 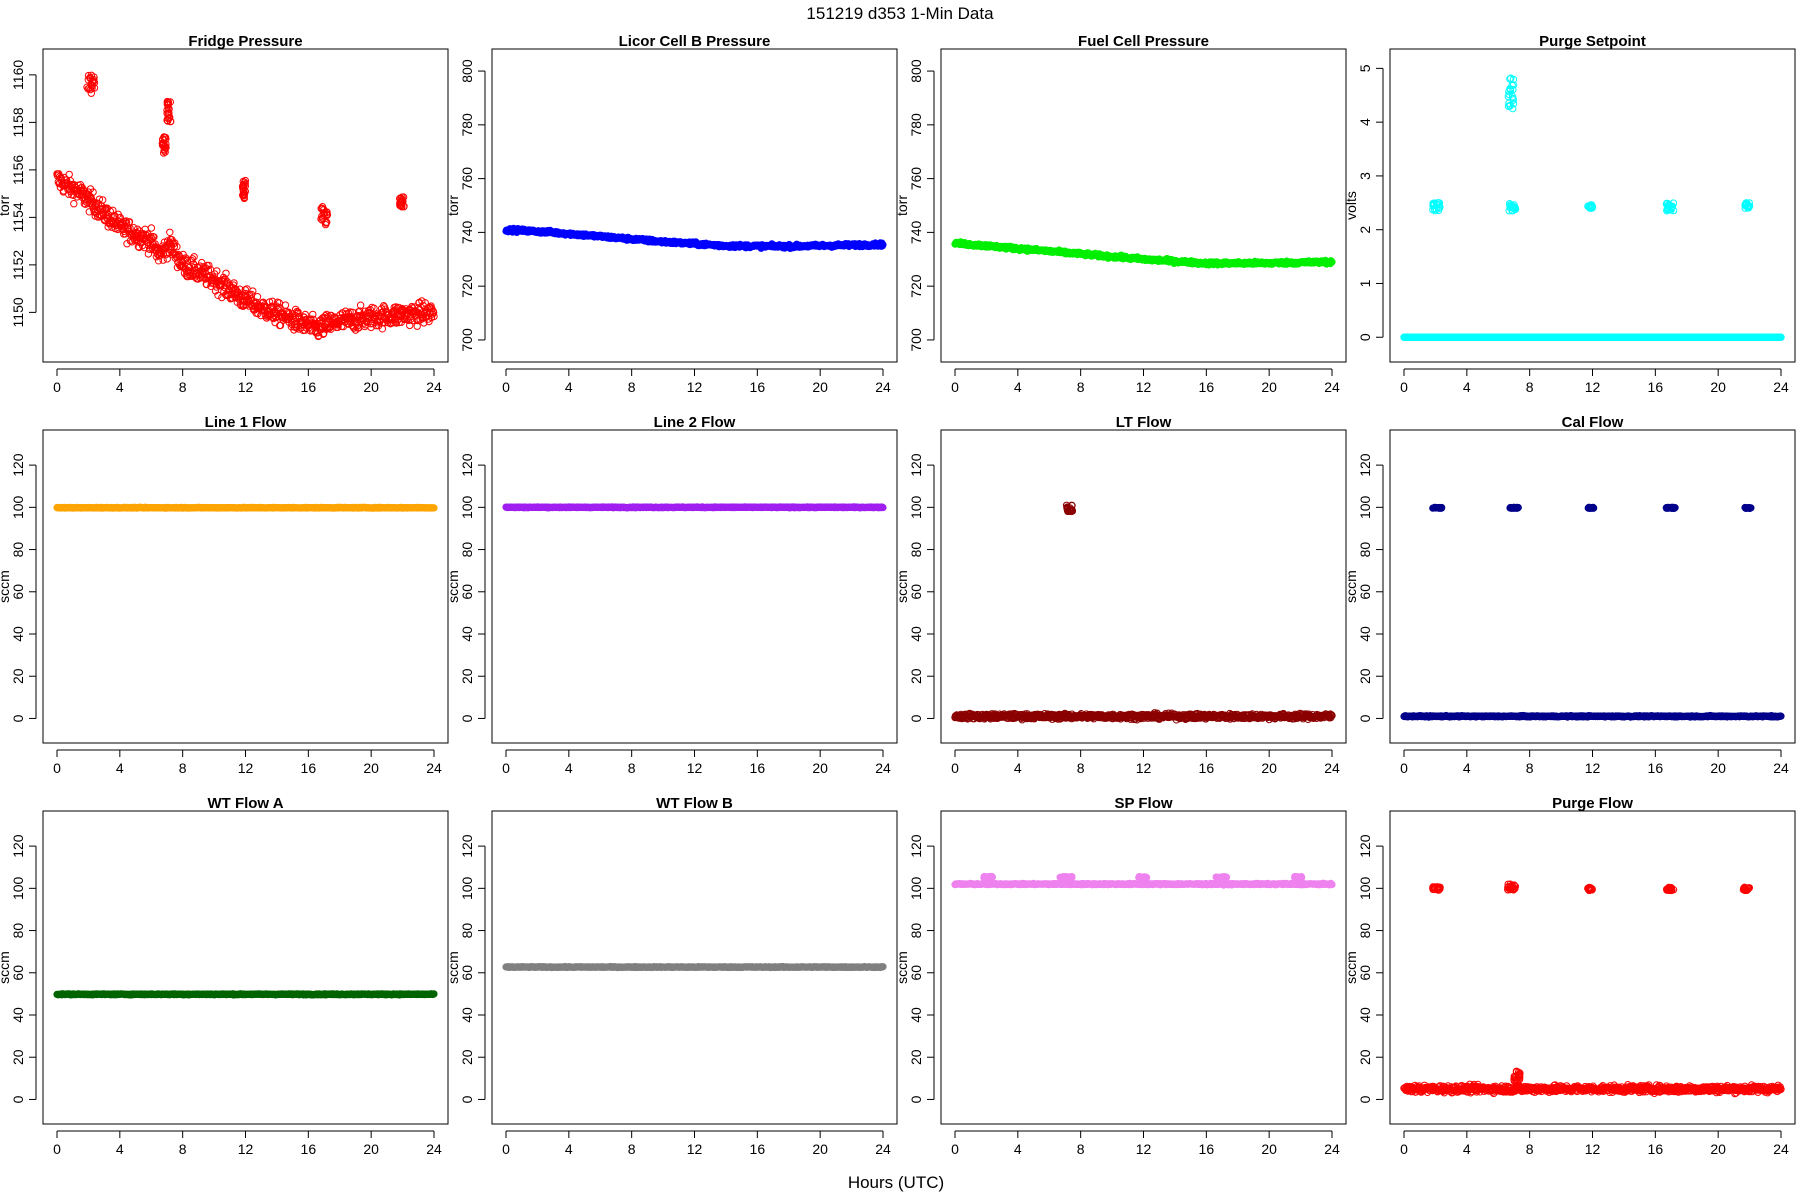 I want to click on y-axis-label: sccm, so click(x=6, y=586).